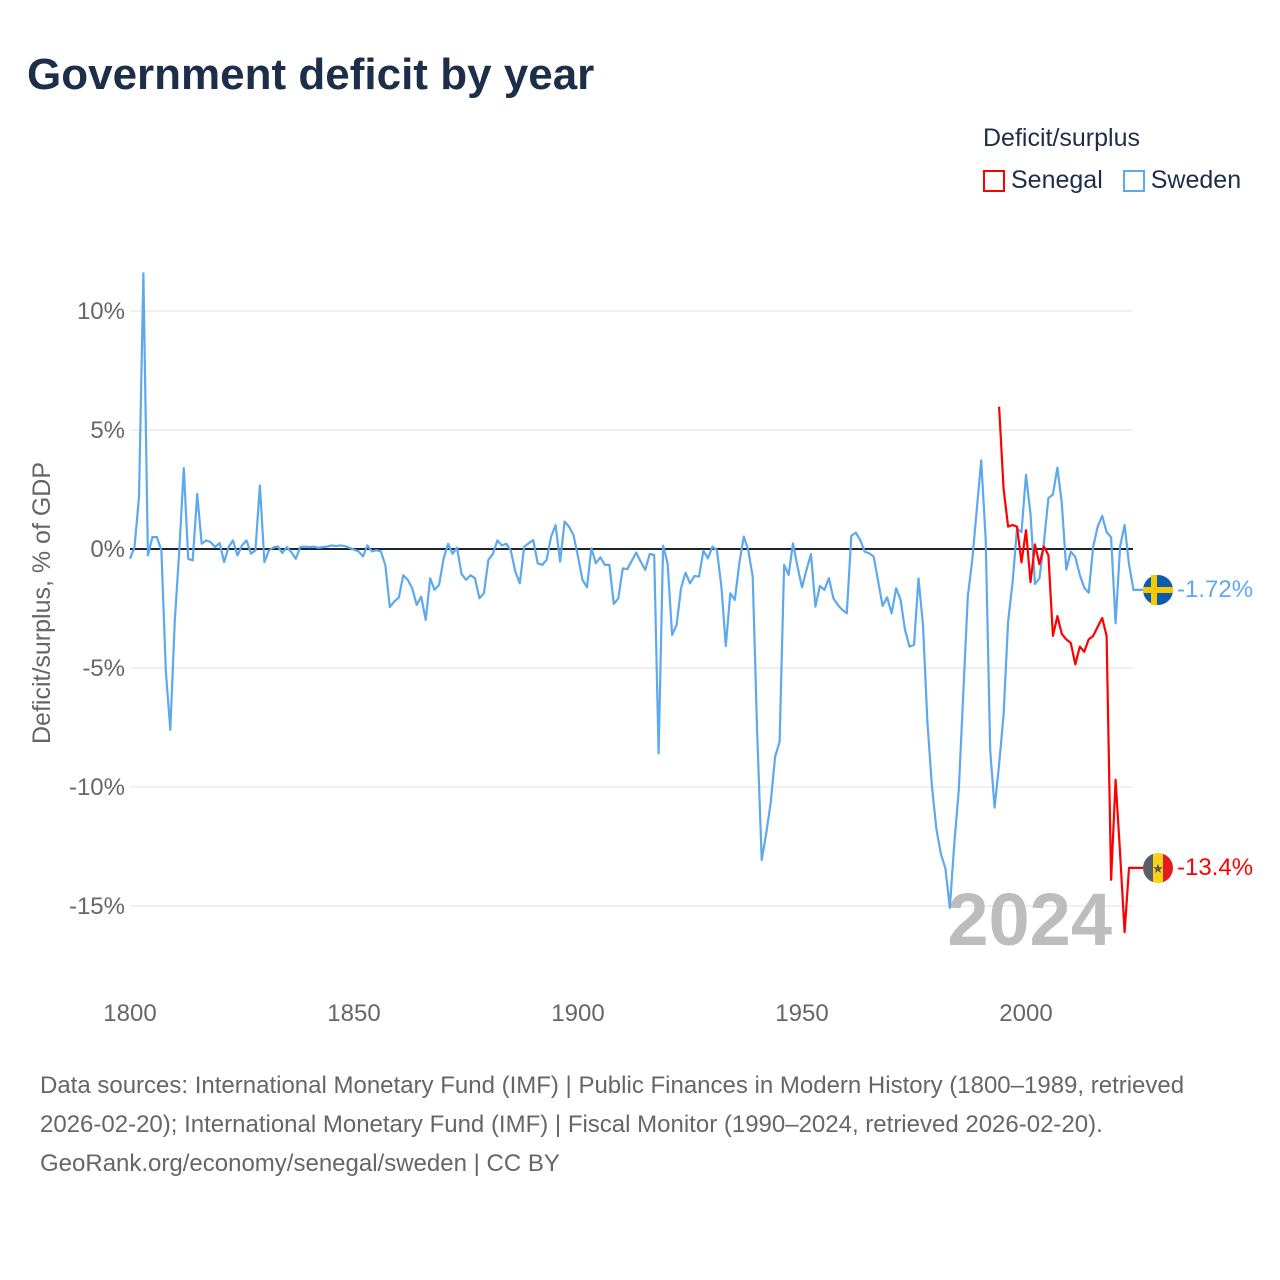  I want to click on x-tick-label: 1900, so click(577, 1013).